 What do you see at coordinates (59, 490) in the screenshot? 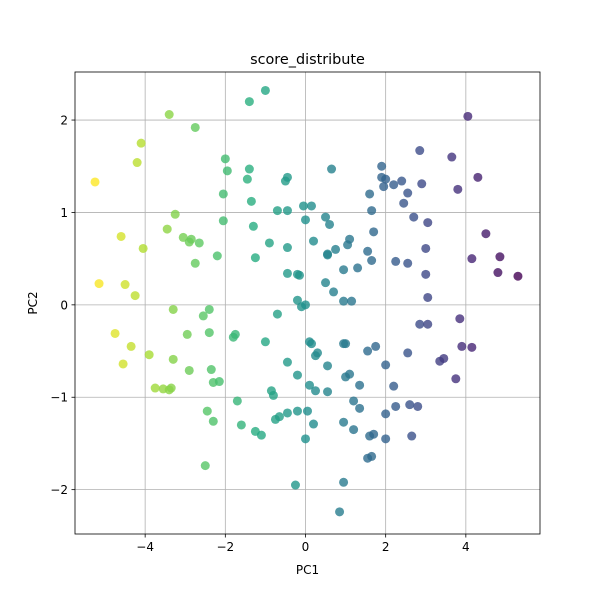
I see `y-tick-label: −2` at bounding box center [59, 490].